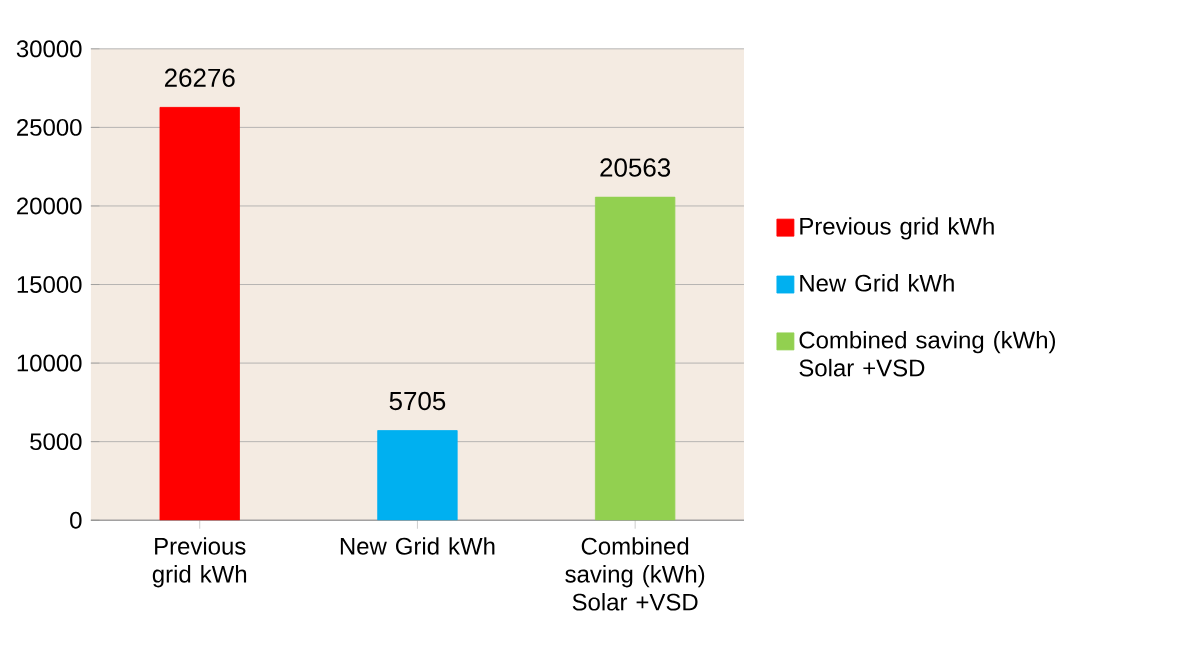 This screenshot has height=668, width=1204. I want to click on x-tick-label: Previous grid kWh, so click(199, 562).